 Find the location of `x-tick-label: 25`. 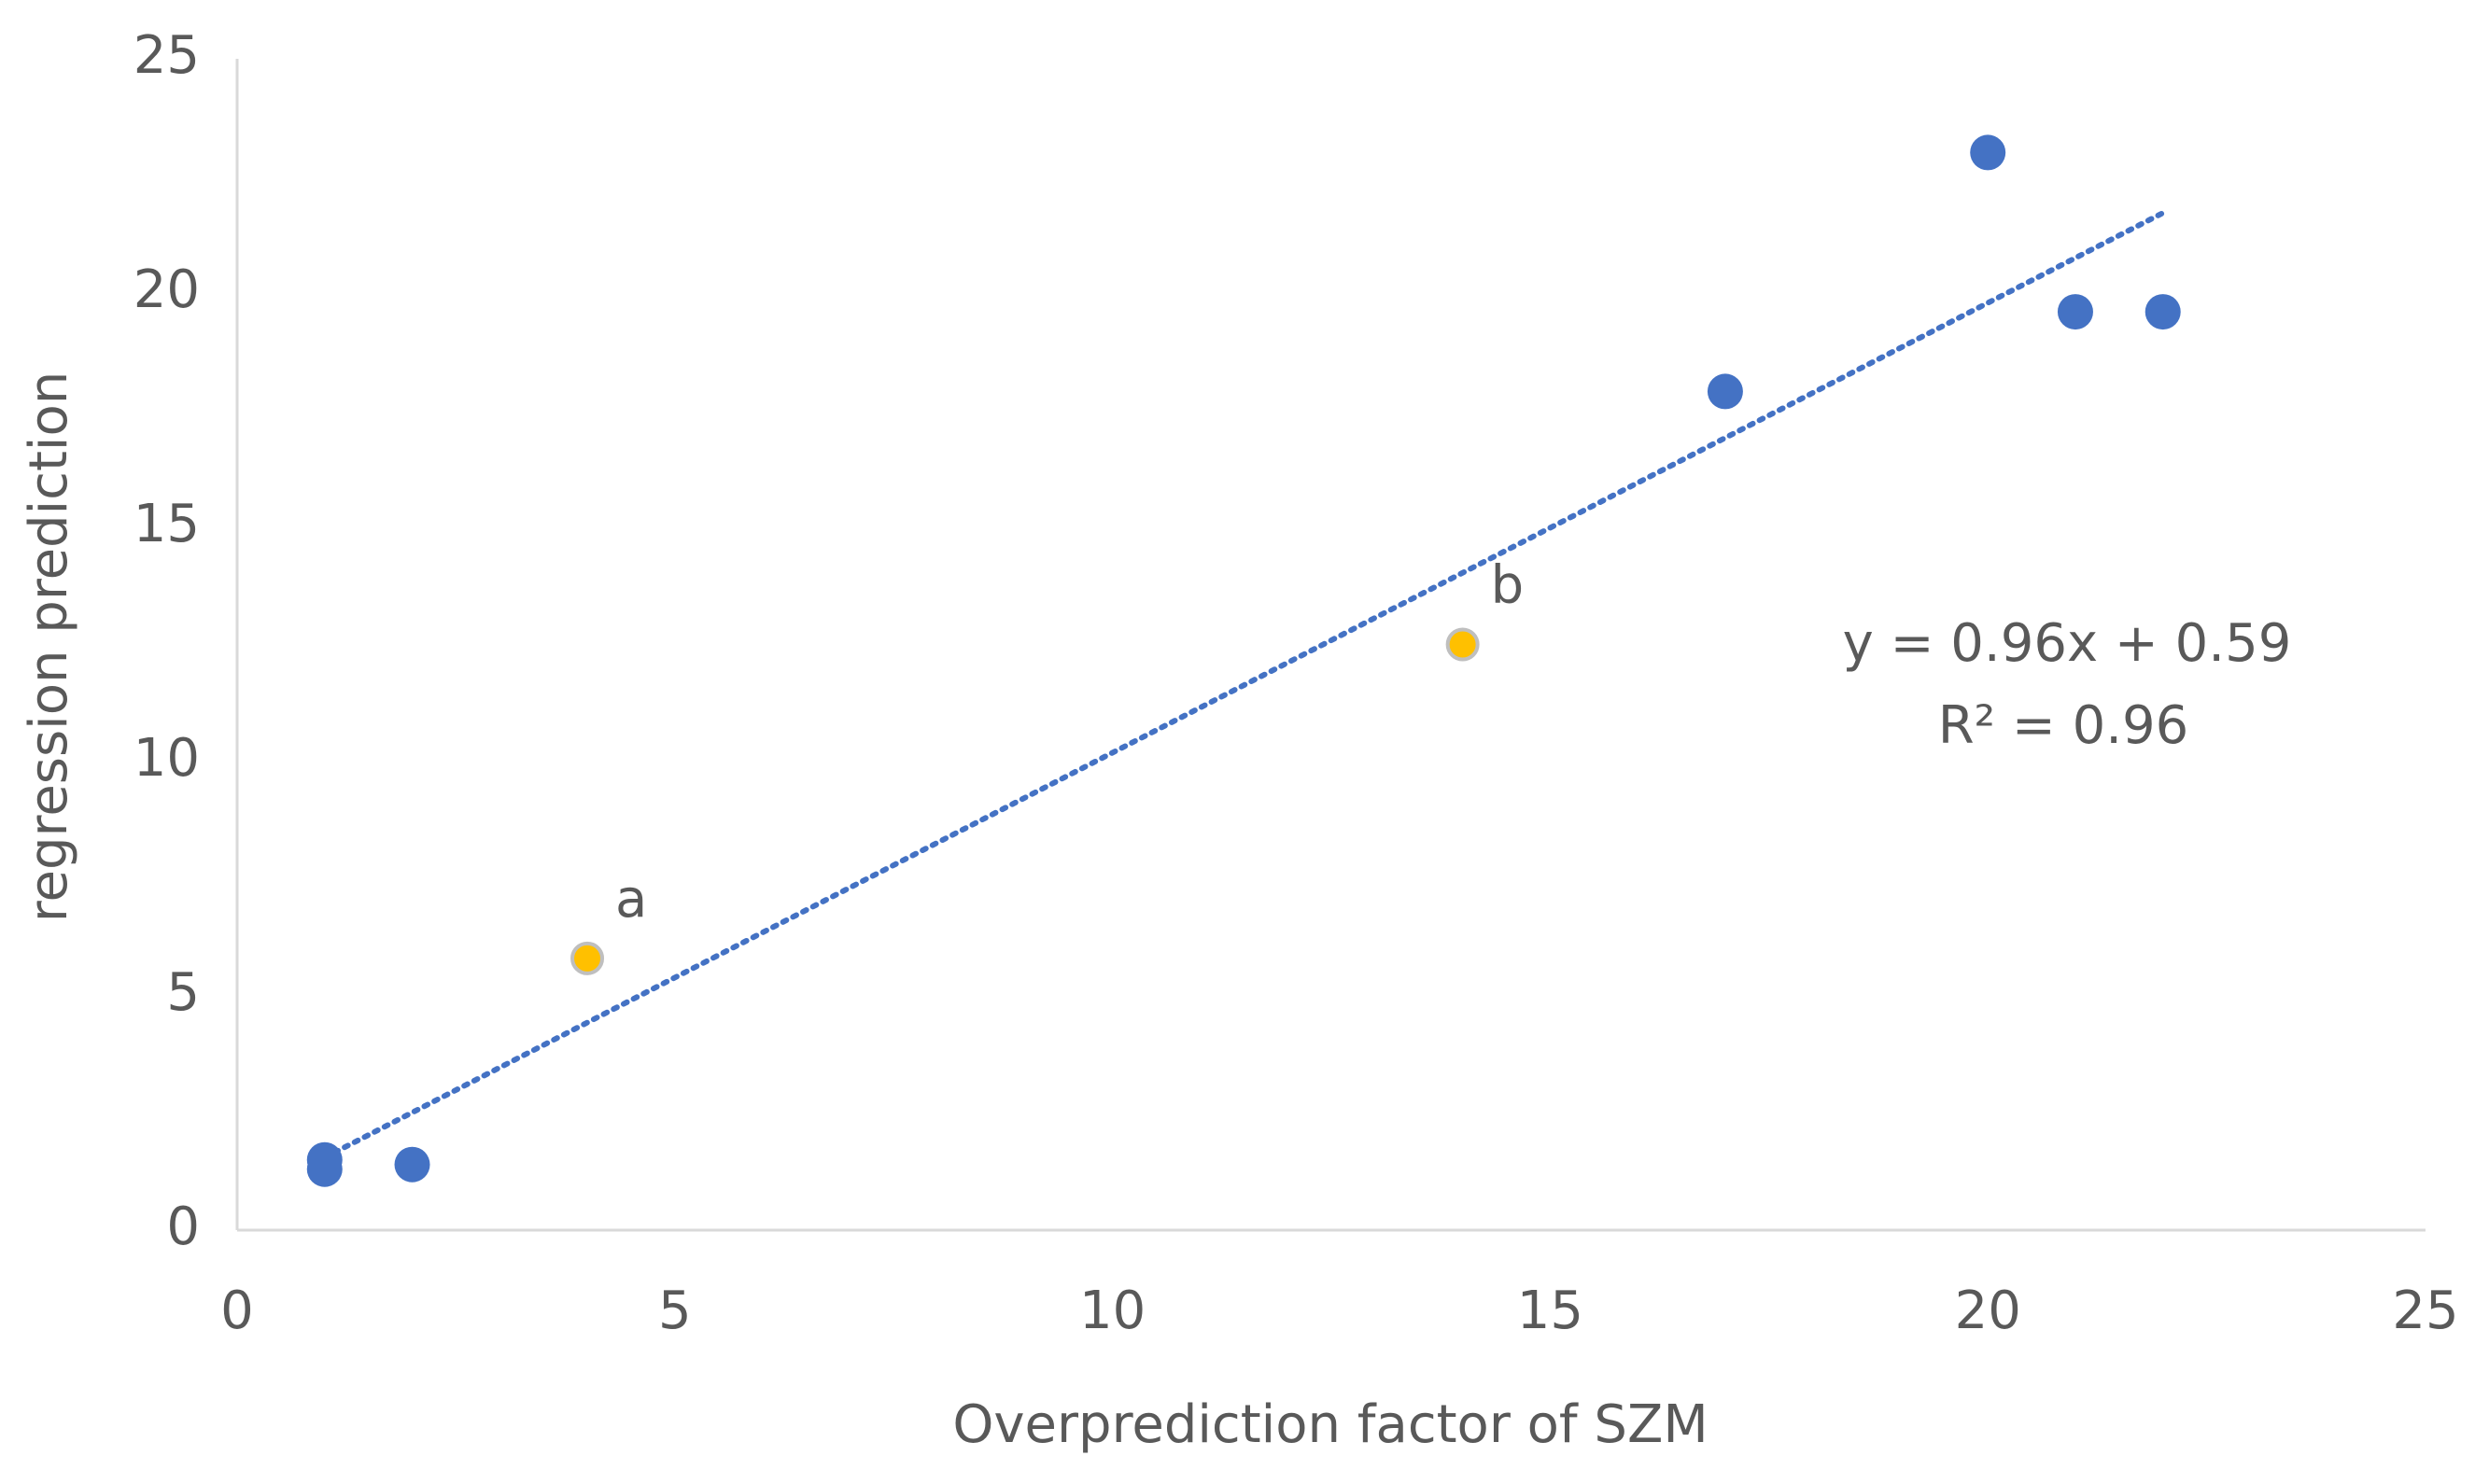

x-tick-label: 25 is located at coordinates (2425, 1311).